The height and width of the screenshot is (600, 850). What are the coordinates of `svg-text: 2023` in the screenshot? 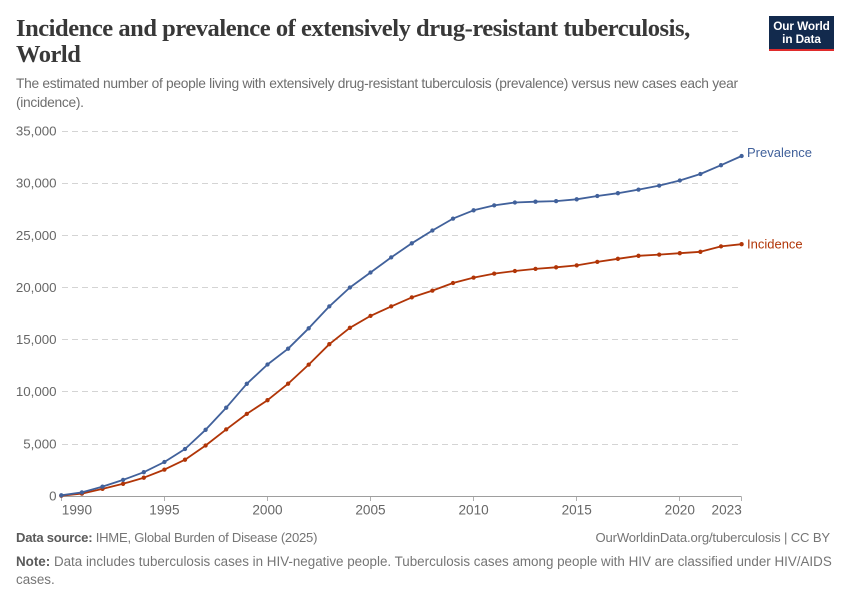 It's located at (727, 509).